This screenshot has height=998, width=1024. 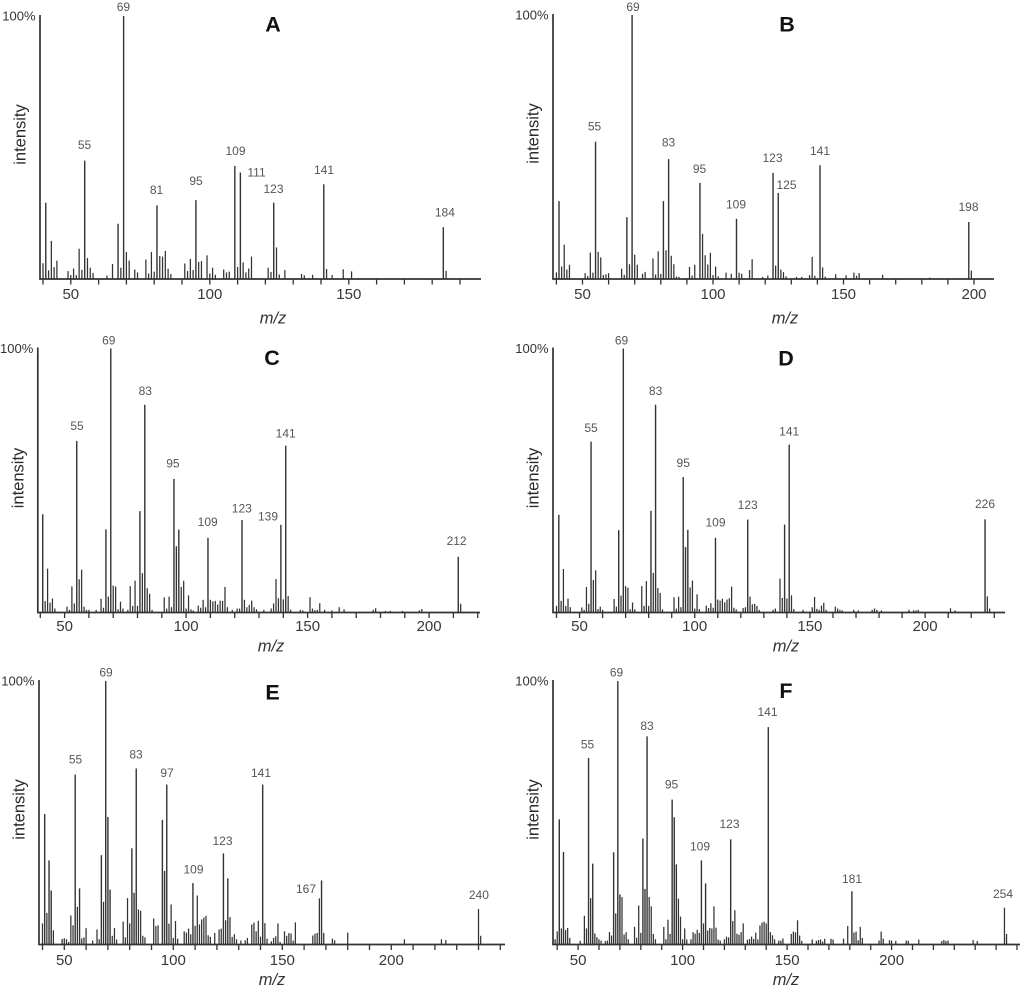 I want to click on svg-text: 254, so click(x=1003, y=894).